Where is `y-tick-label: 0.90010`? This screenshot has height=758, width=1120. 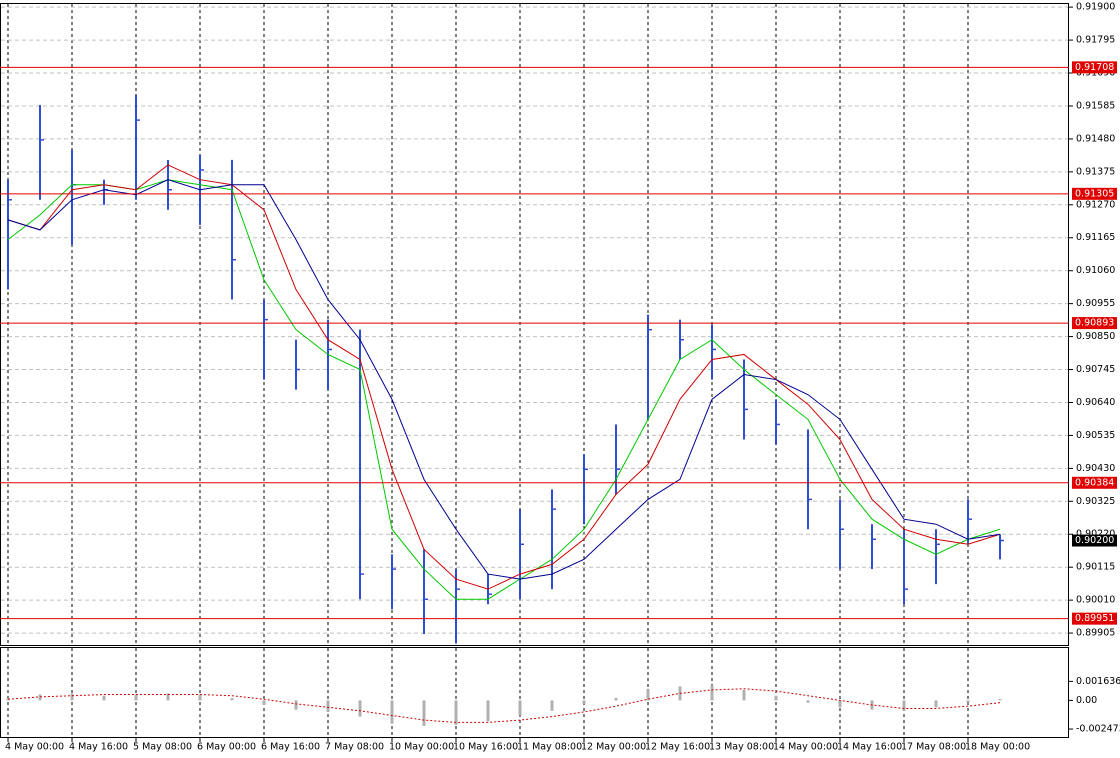 y-tick-label: 0.90010 is located at coordinates (1095, 600).